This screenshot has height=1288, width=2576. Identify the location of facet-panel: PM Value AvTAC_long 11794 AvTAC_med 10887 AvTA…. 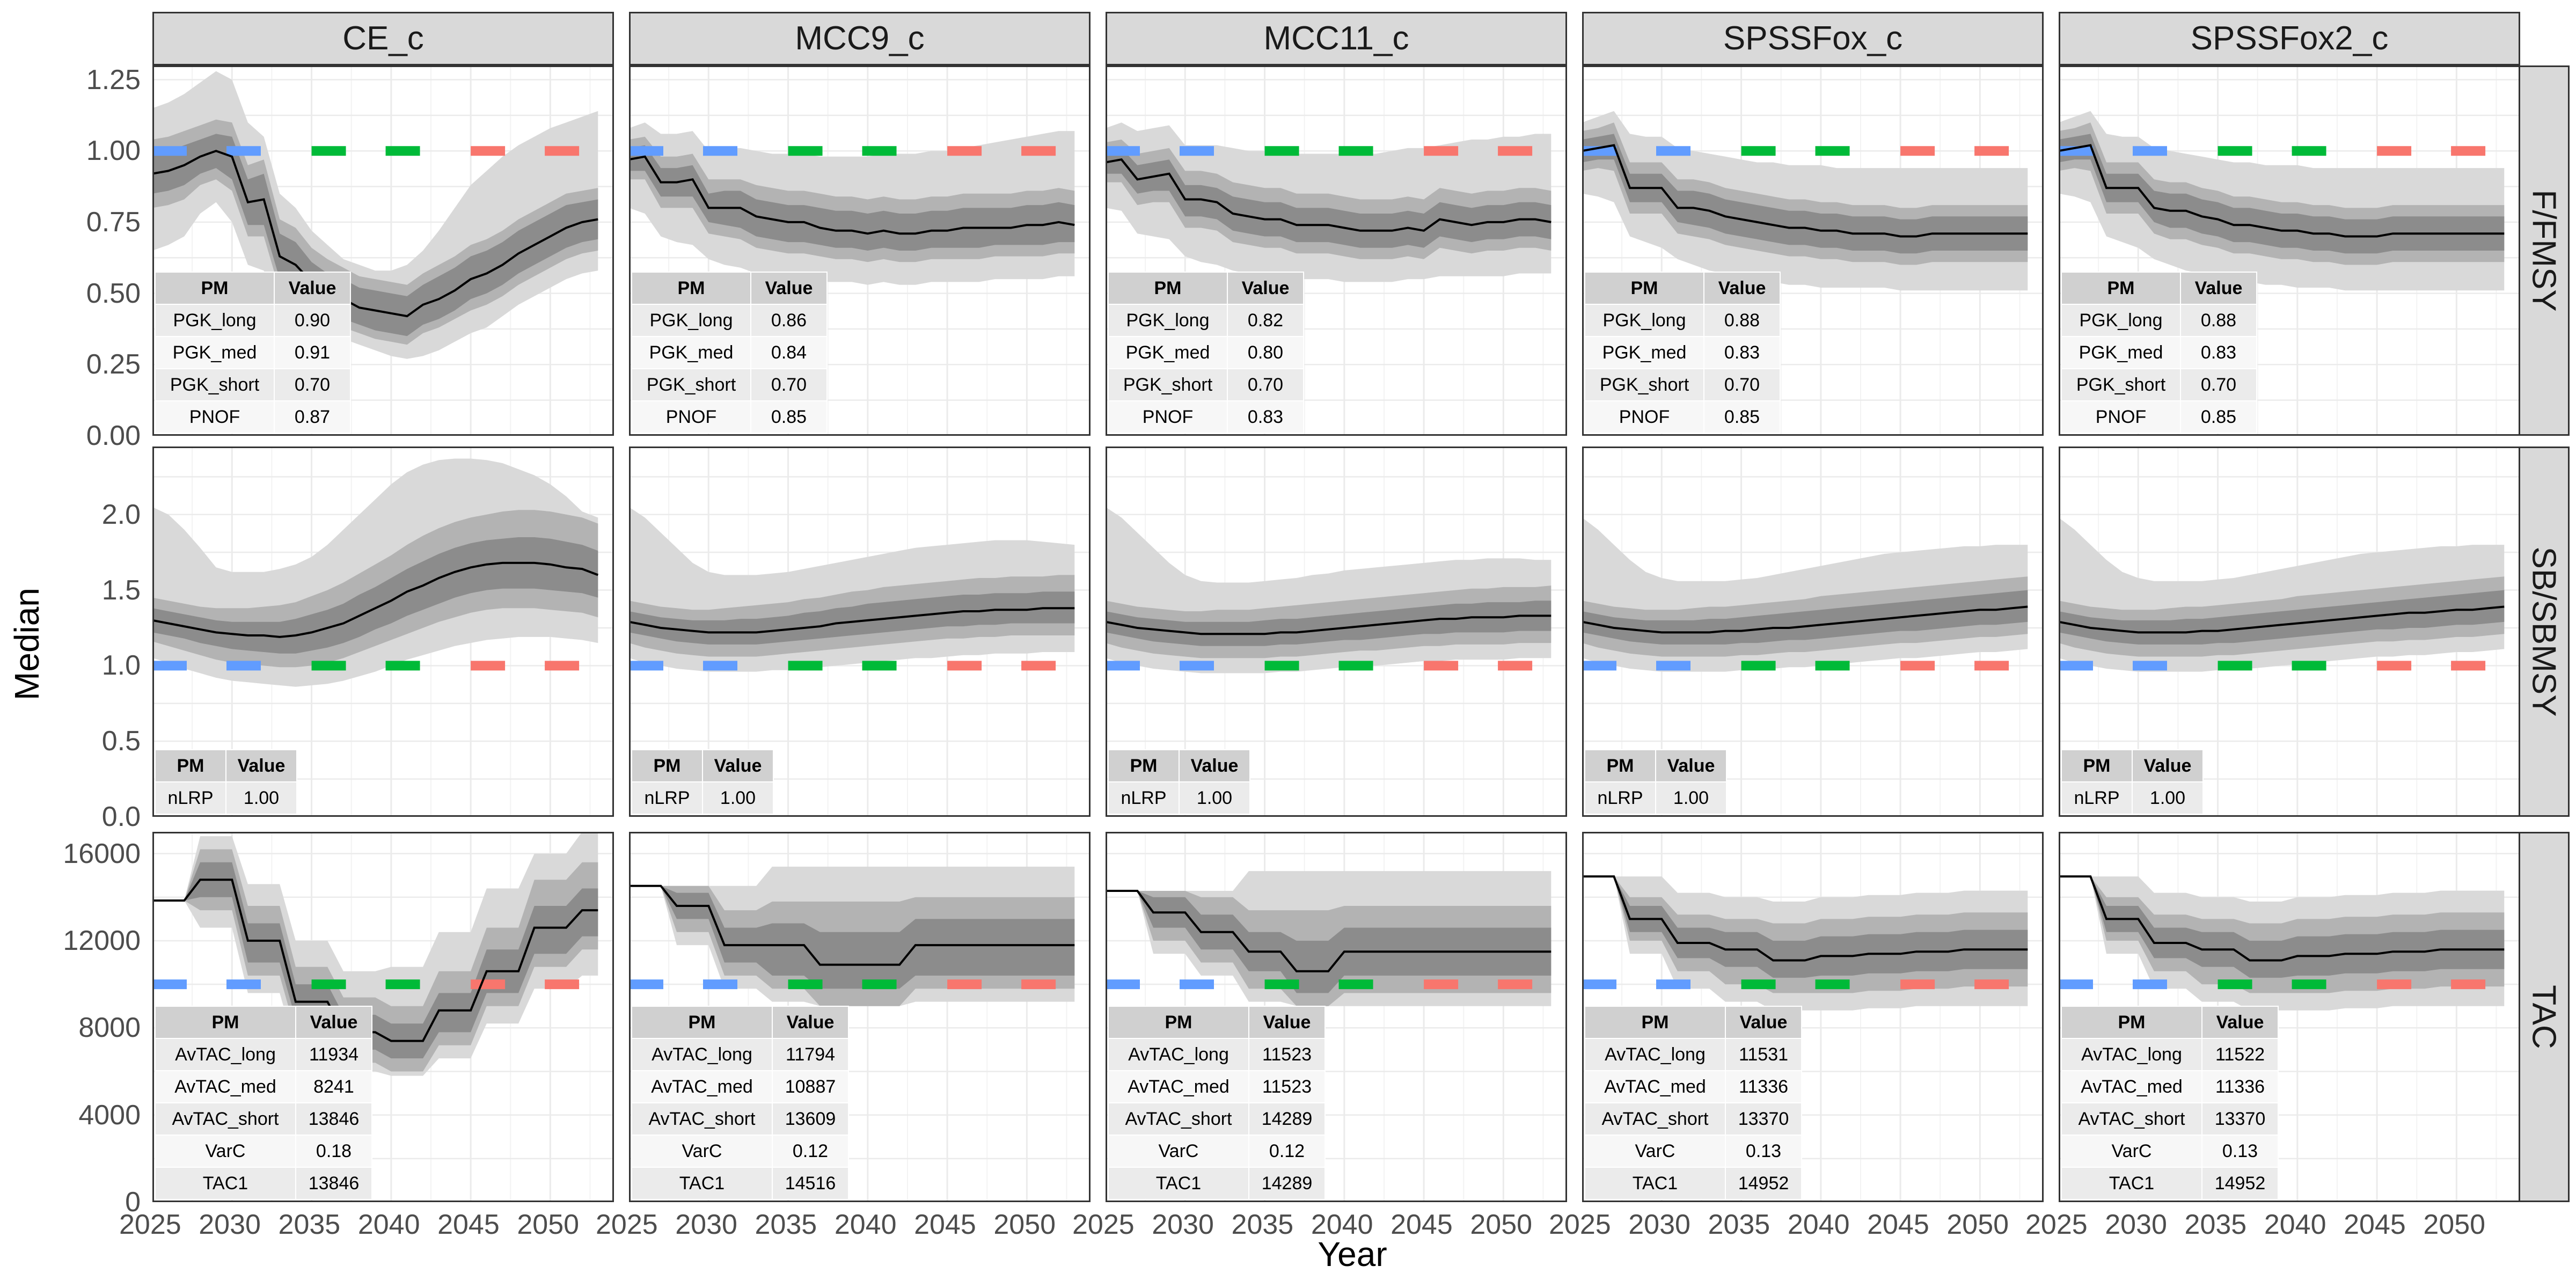
(860, 1017).